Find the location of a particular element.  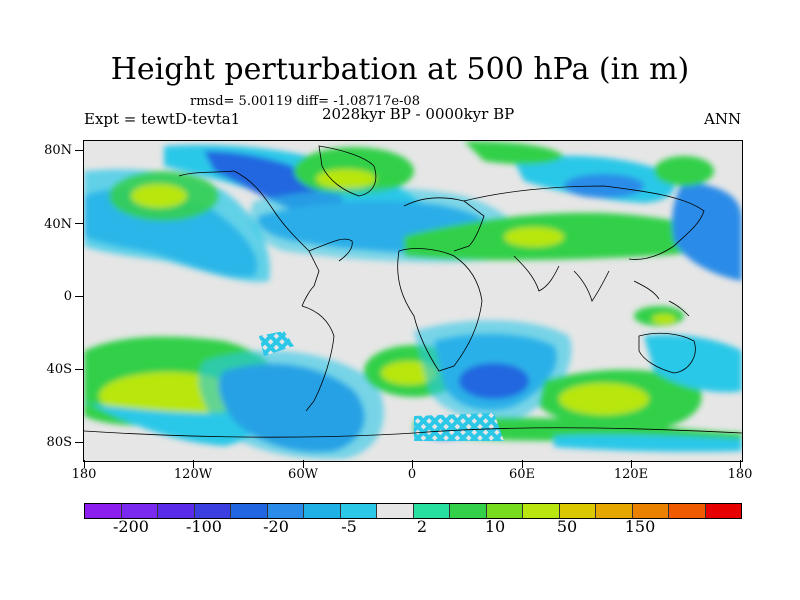

south-america-cyan-ring is located at coordinates (291, 405).